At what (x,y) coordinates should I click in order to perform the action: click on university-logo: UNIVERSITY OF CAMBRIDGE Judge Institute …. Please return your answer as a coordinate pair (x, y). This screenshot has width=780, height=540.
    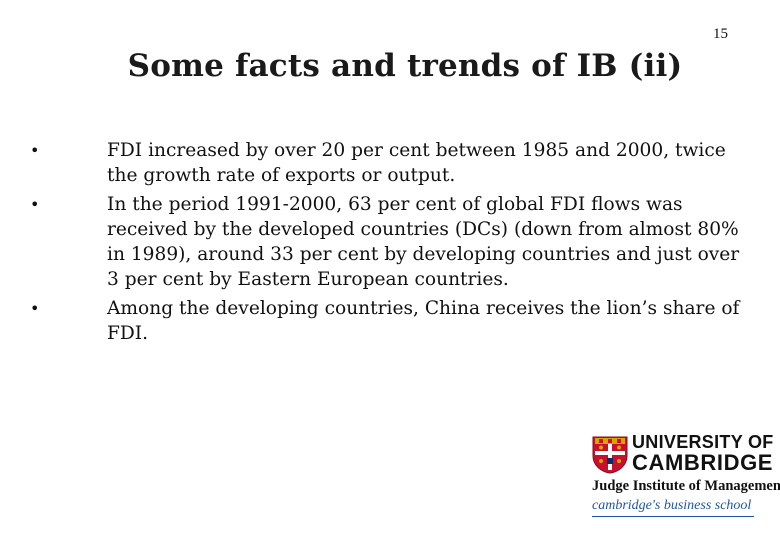
    Looking at the image, I should click on (684, 475).